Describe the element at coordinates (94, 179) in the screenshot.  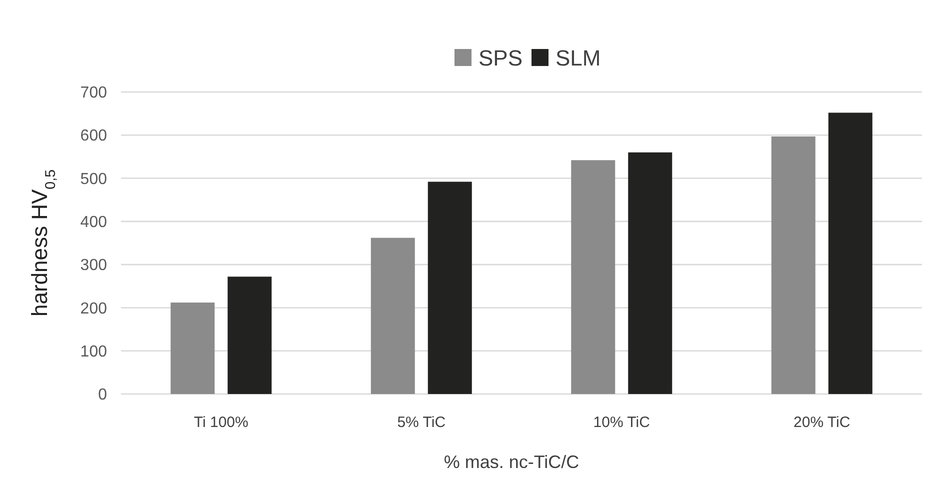
I see `y-tick-label: 500` at that location.